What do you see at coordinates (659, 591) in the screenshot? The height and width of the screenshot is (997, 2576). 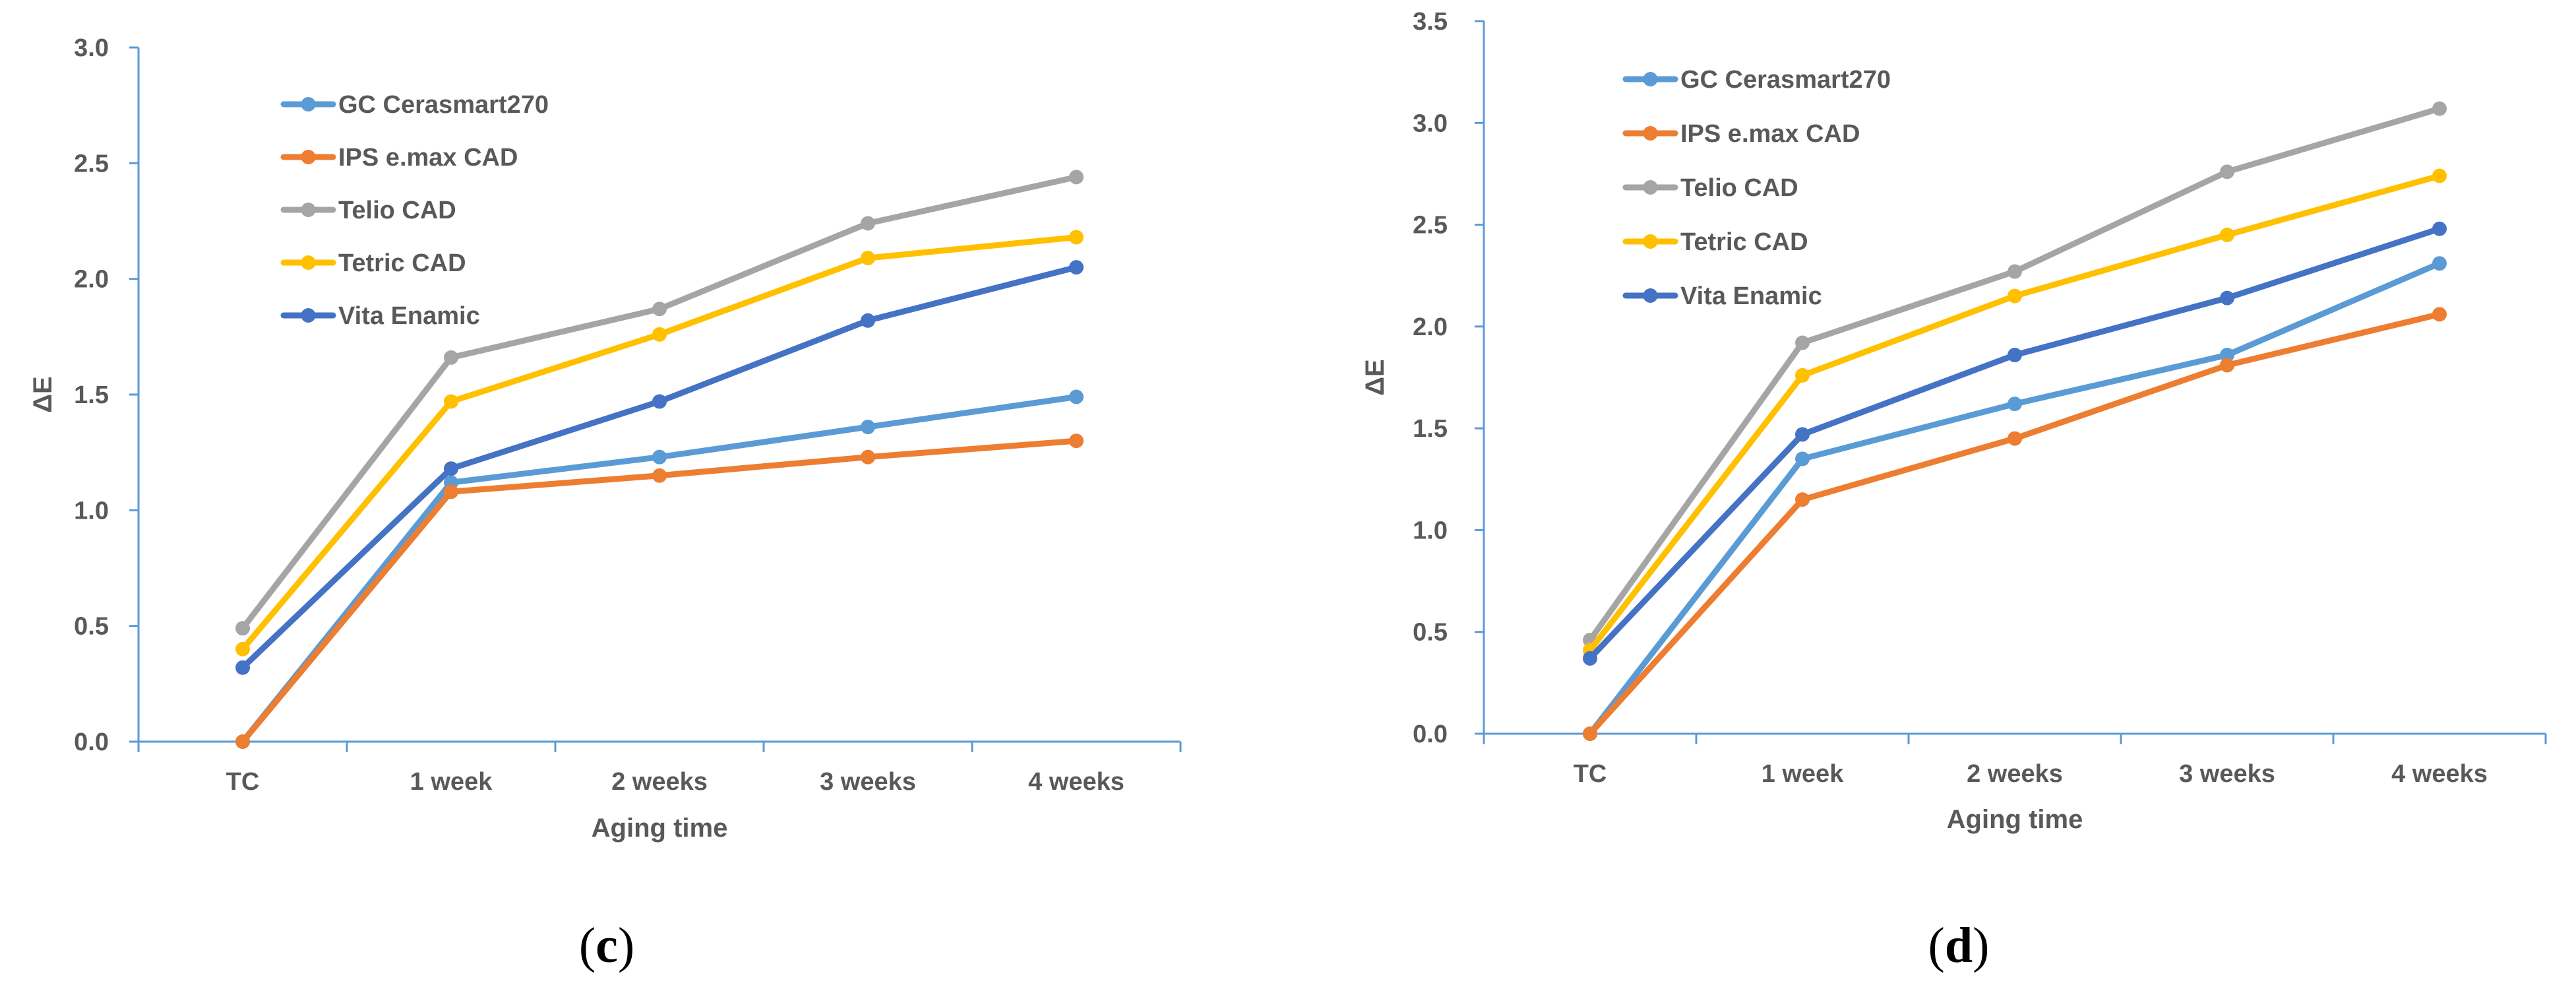 I see `series-line` at bounding box center [659, 591].